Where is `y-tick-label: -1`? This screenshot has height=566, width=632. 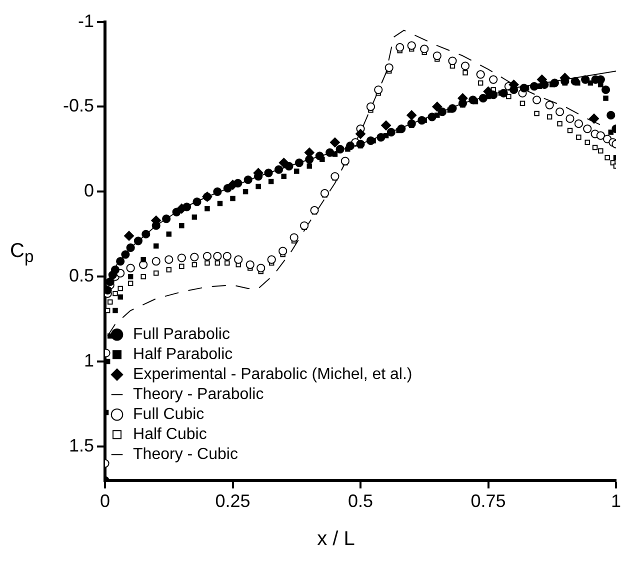 y-tick-label: -1 is located at coordinates (86, 20).